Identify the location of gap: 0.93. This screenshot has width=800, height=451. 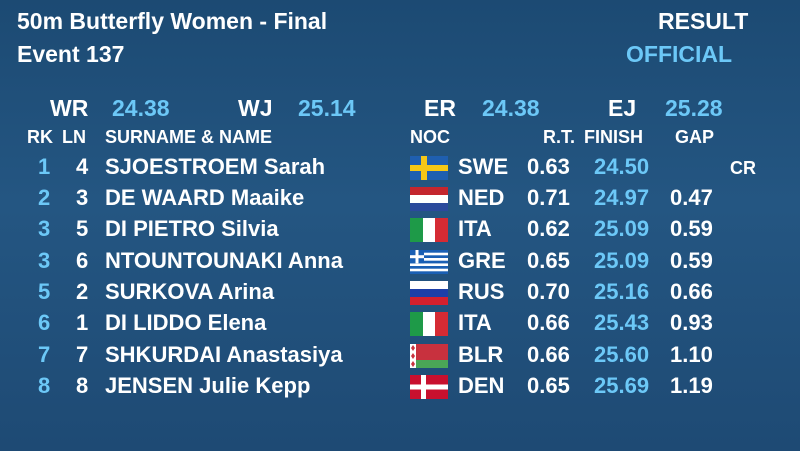
(691, 322).